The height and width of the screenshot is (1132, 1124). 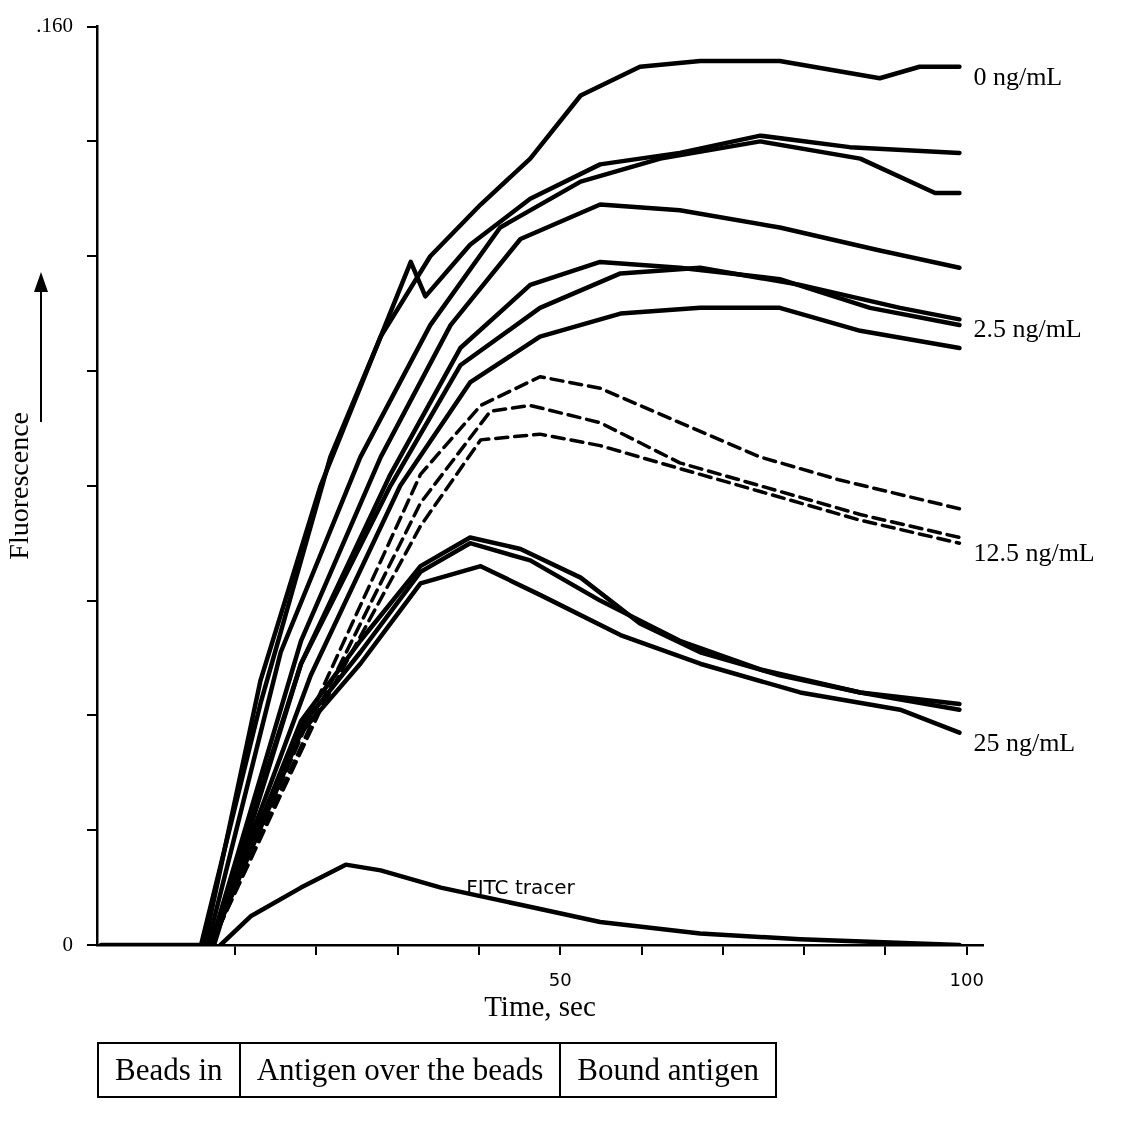 I want to click on series-label: FITC tracer, so click(x=520, y=886).